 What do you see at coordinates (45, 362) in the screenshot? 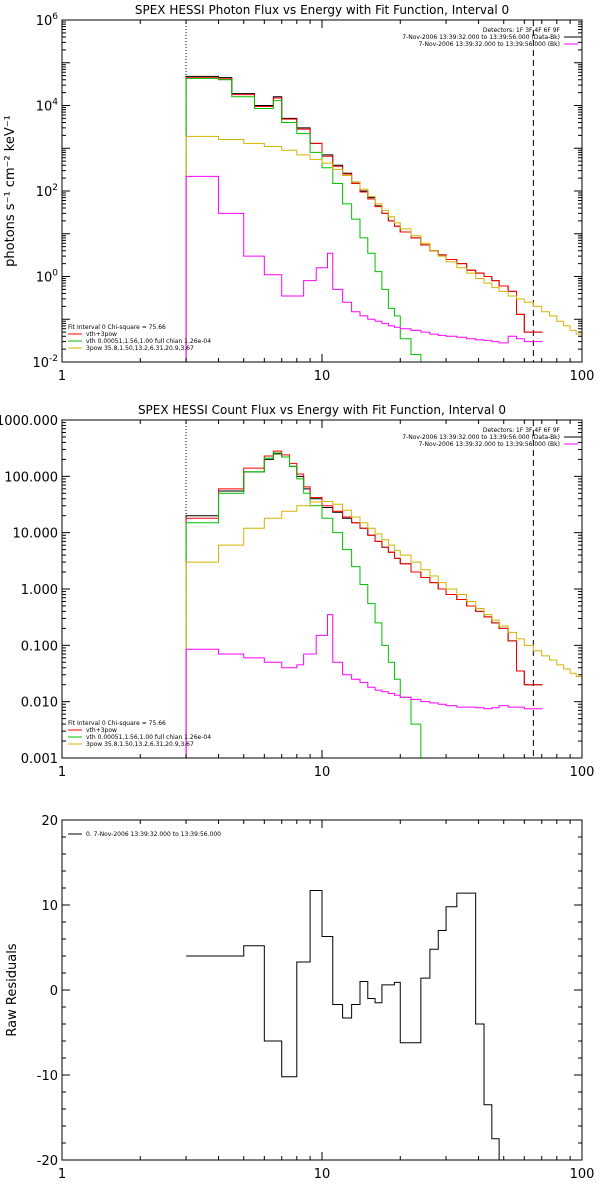
I see `y-tick-label: 10⁻²` at bounding box center [45, 362].